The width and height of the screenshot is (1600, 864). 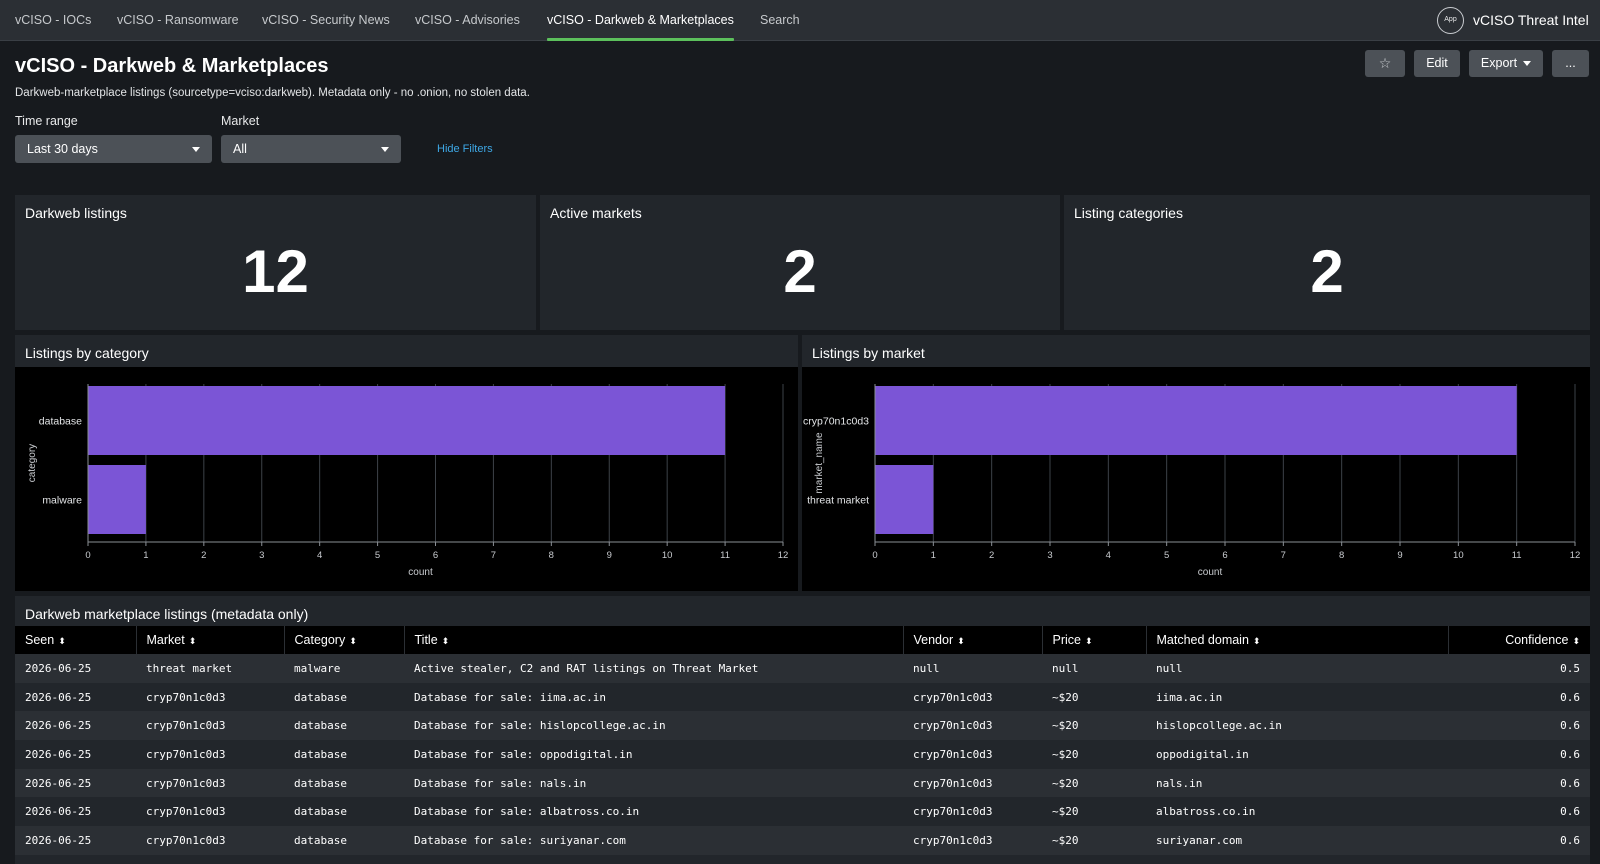 I want to click on tab-search: Search, so click(x=780, y=20).